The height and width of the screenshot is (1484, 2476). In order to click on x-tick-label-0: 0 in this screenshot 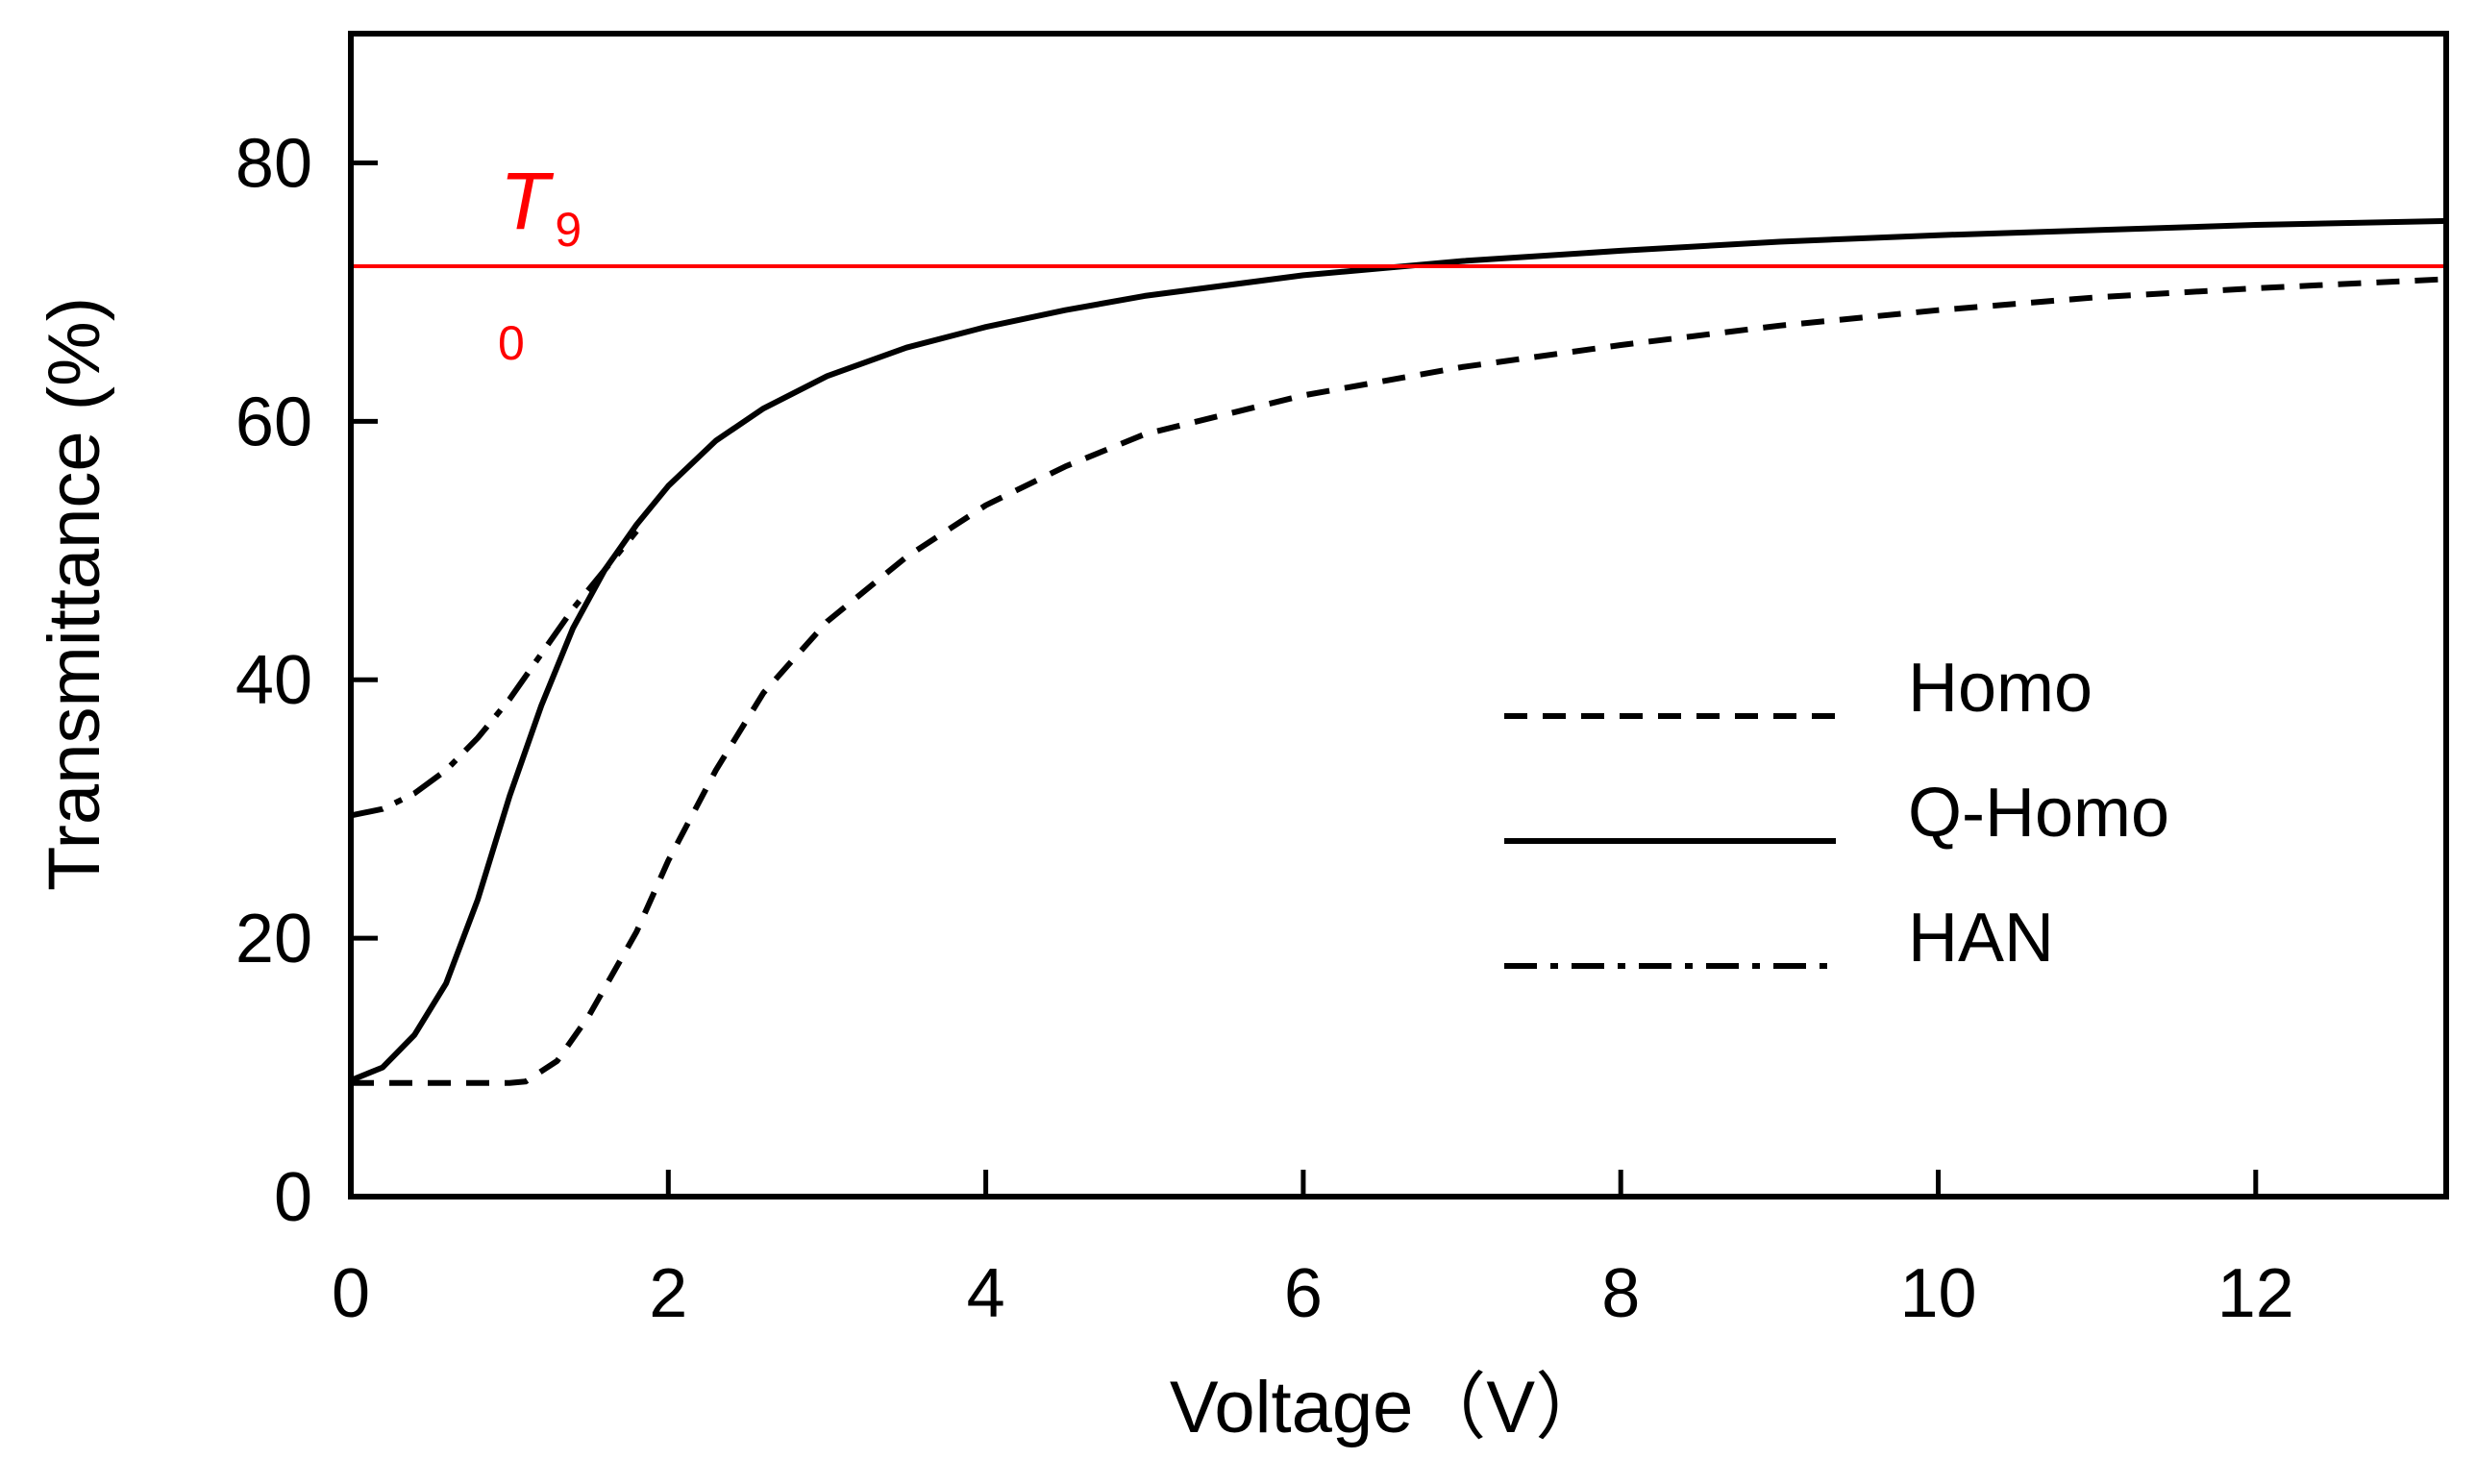, I will do `click(351, 1293)`.